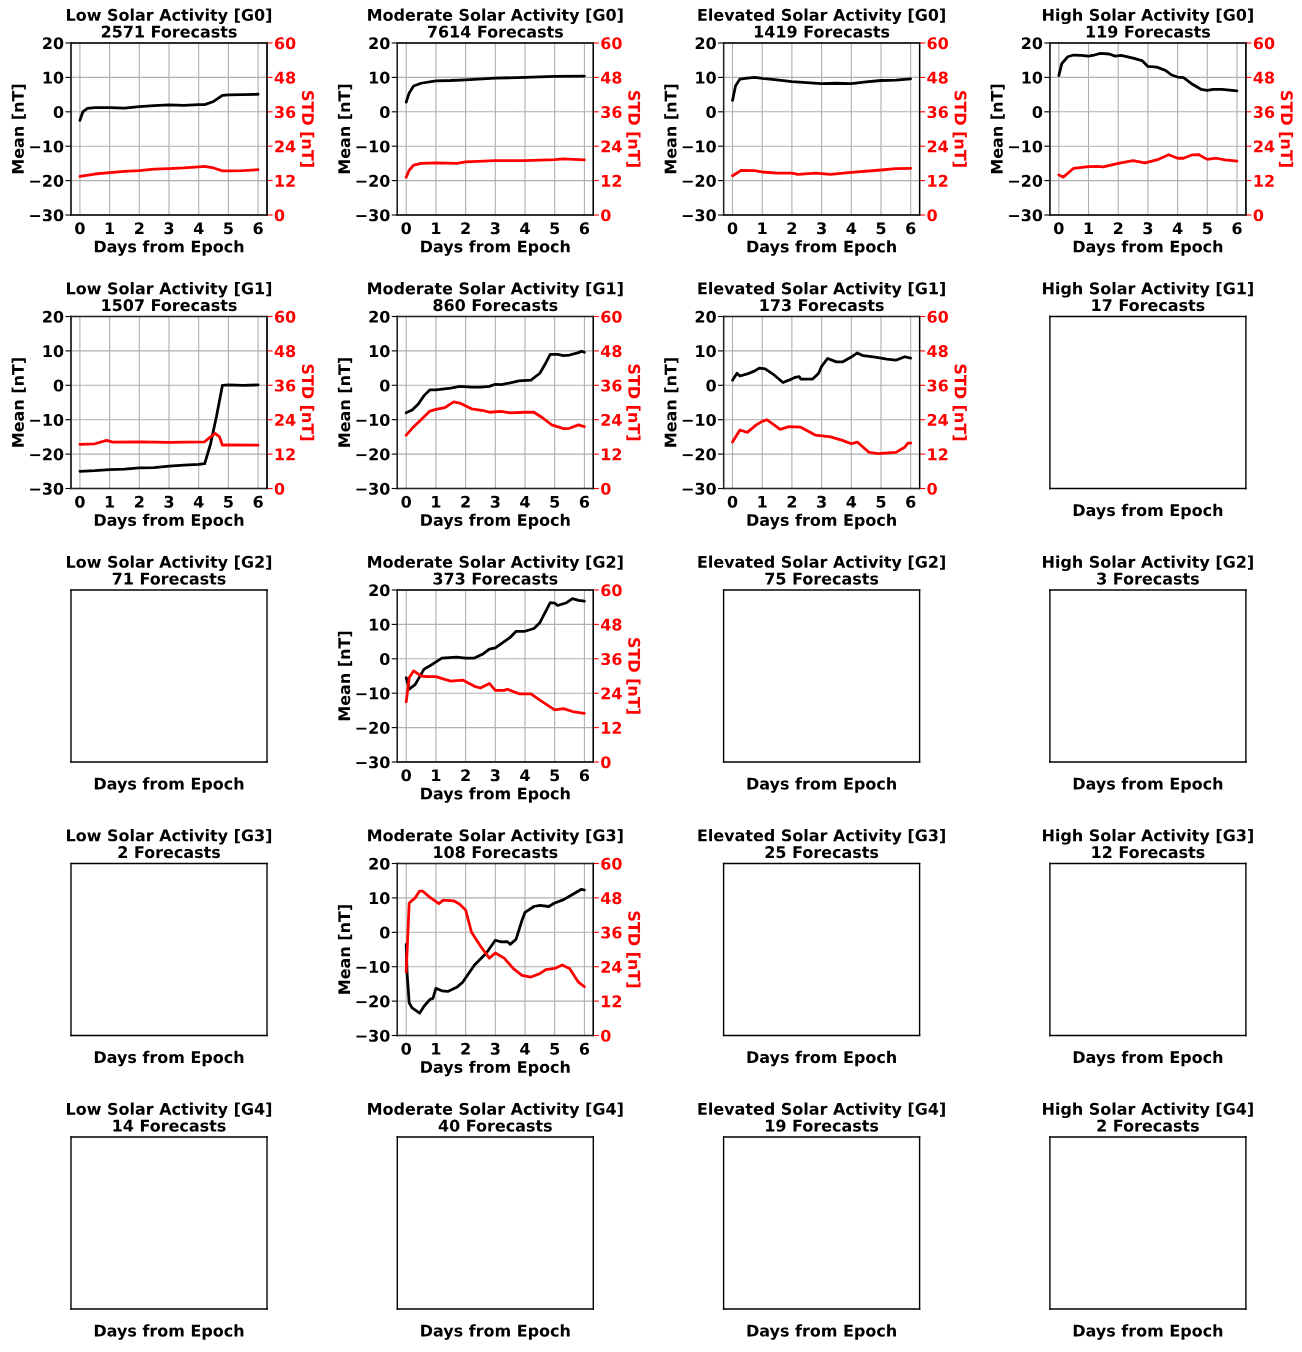 The image size is (1302, 1352). Describe the element at coordinates (1148, 570) in the screenshot. I see `text: High Solar Activity [G2] 3 Forecasts` at that location.